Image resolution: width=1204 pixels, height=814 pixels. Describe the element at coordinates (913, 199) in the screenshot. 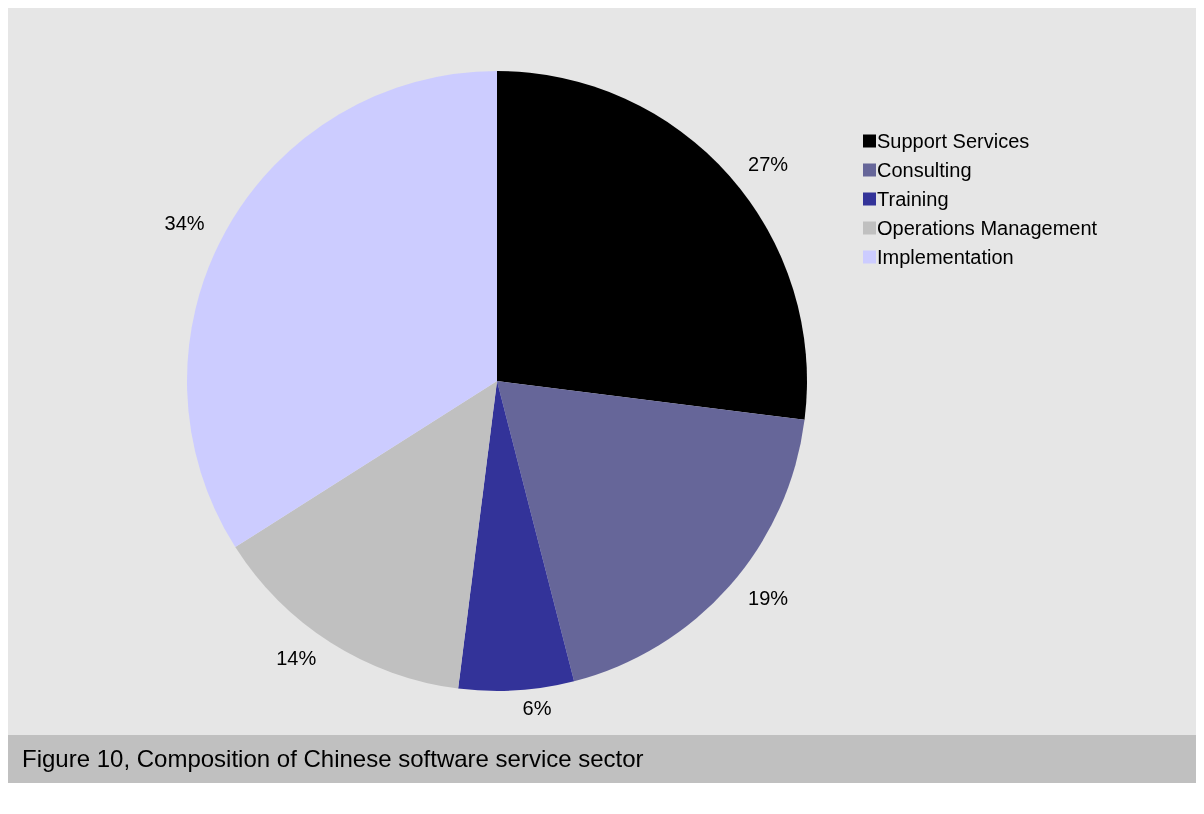

I see `legend-label: Training` at that location.